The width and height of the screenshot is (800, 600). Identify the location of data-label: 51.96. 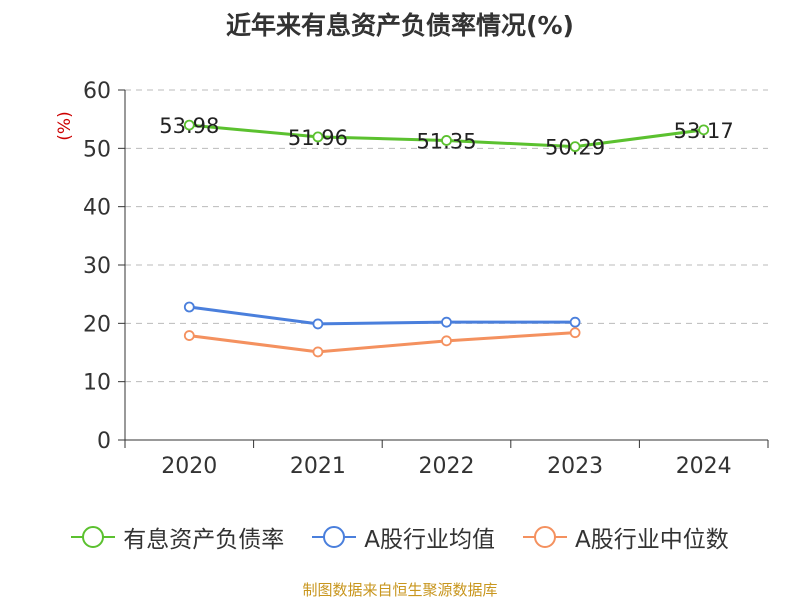
(318, 138).